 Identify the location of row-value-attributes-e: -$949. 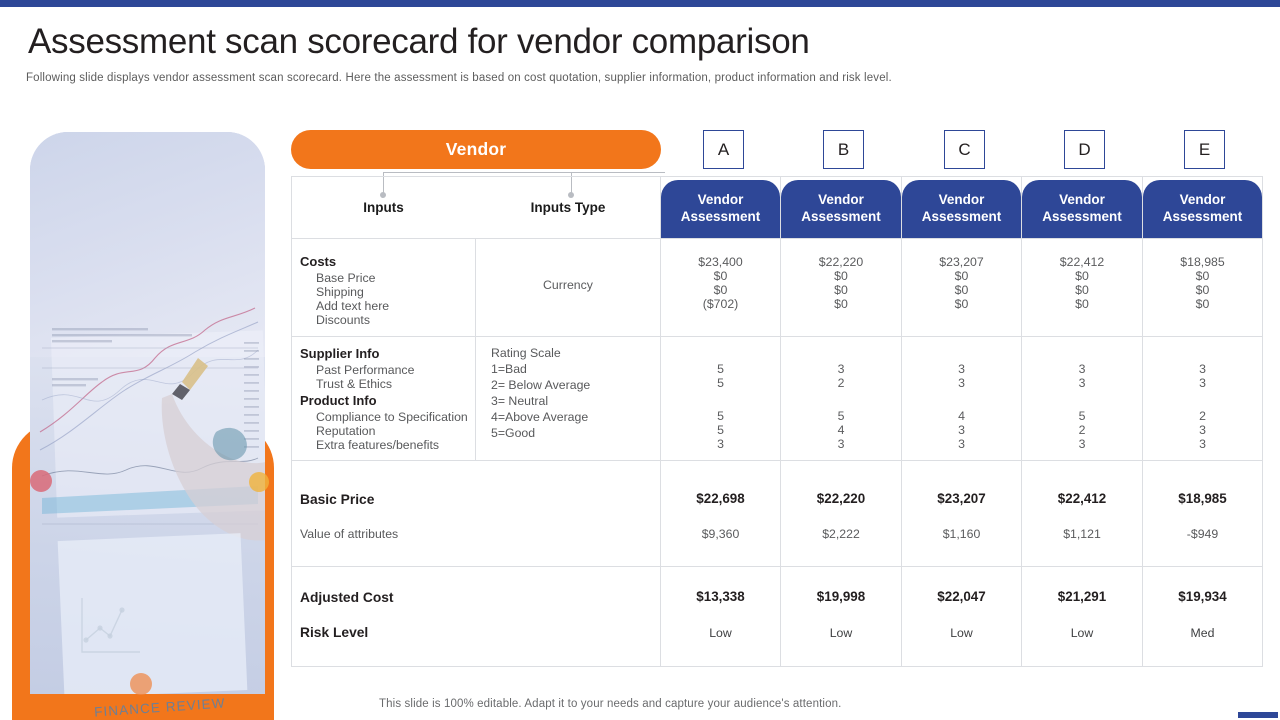
(1202, 534).